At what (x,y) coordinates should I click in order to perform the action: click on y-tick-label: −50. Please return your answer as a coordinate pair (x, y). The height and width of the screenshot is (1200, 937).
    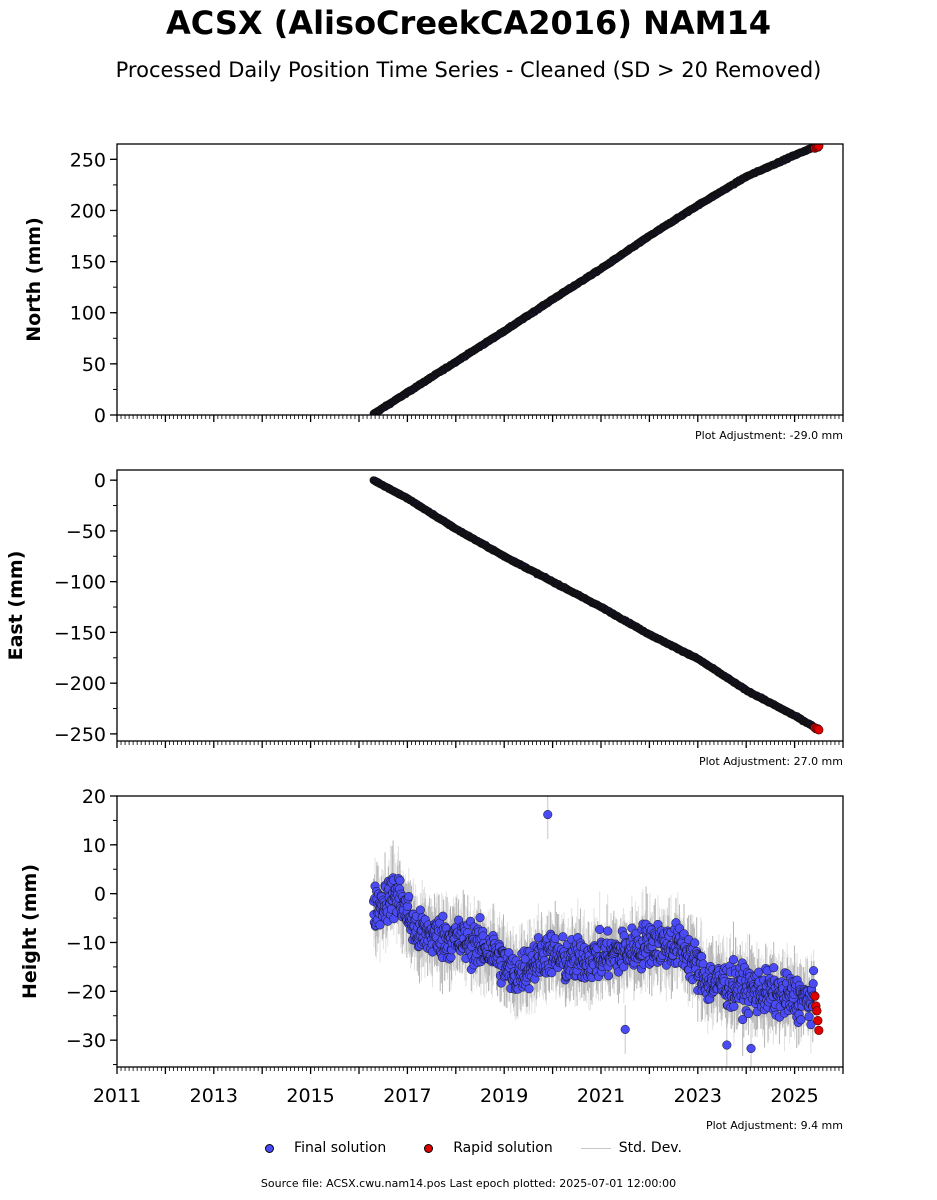
    Looking at the image, I should click on (86, 532).